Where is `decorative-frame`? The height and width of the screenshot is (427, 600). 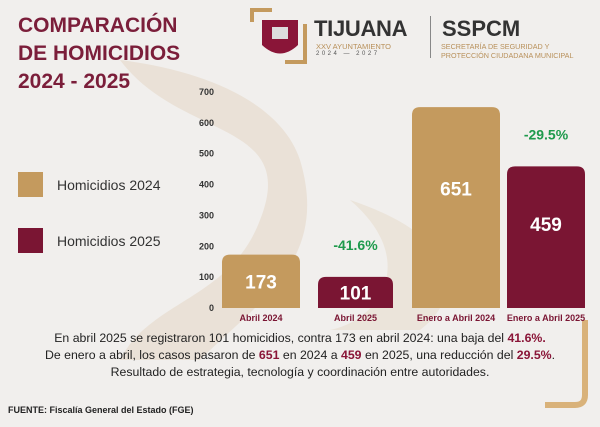
decorative-frame is located at coordinates (566, 364).